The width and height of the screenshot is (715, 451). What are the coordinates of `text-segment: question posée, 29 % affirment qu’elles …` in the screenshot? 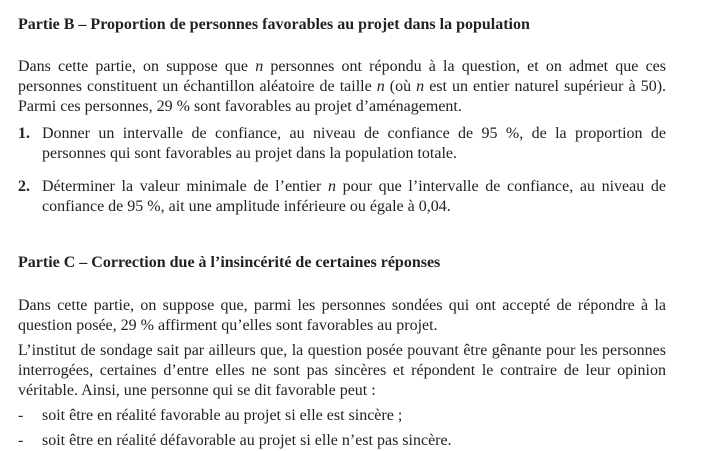 It's located at (228, 325).